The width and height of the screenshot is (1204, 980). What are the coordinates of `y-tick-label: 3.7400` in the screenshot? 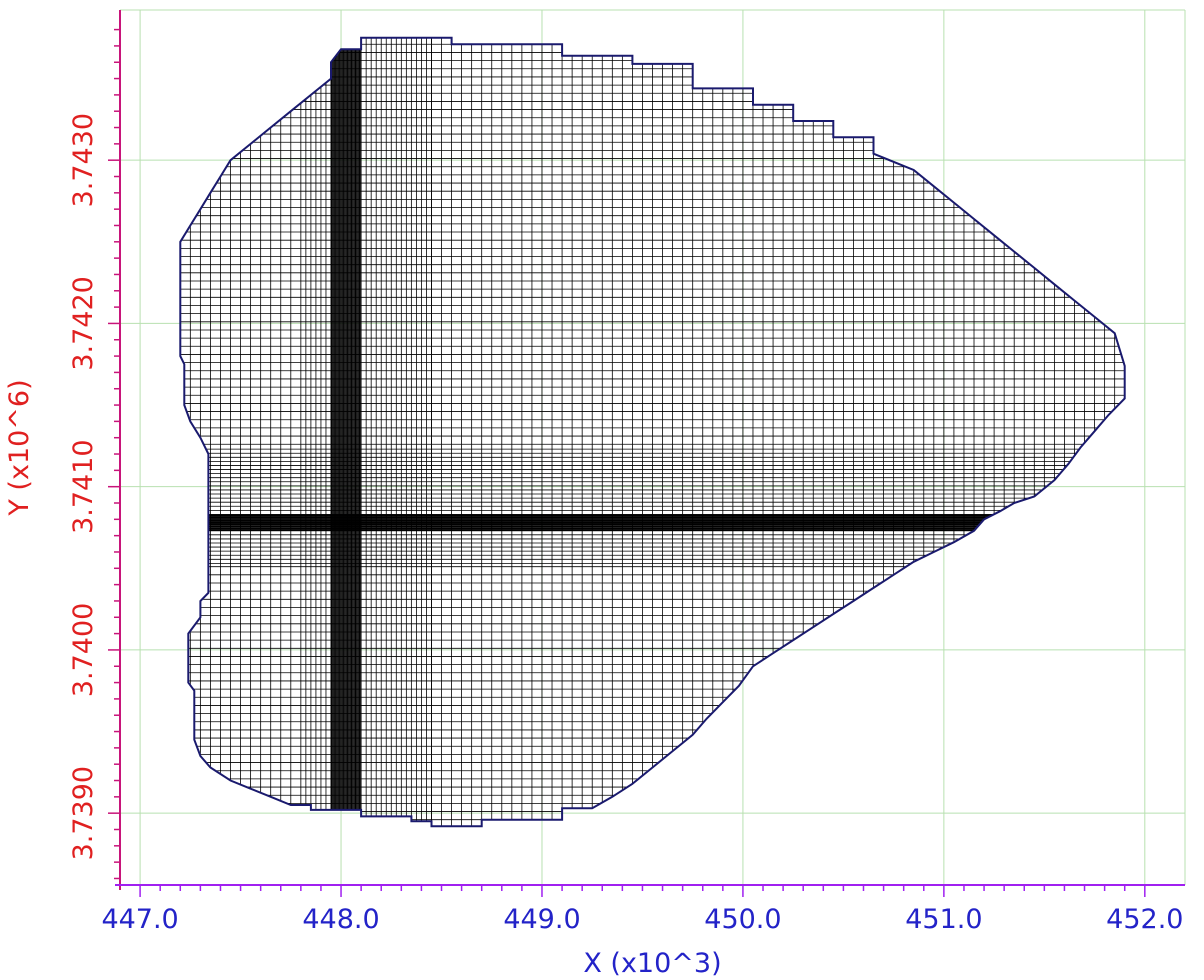 It's located at (83, 650).